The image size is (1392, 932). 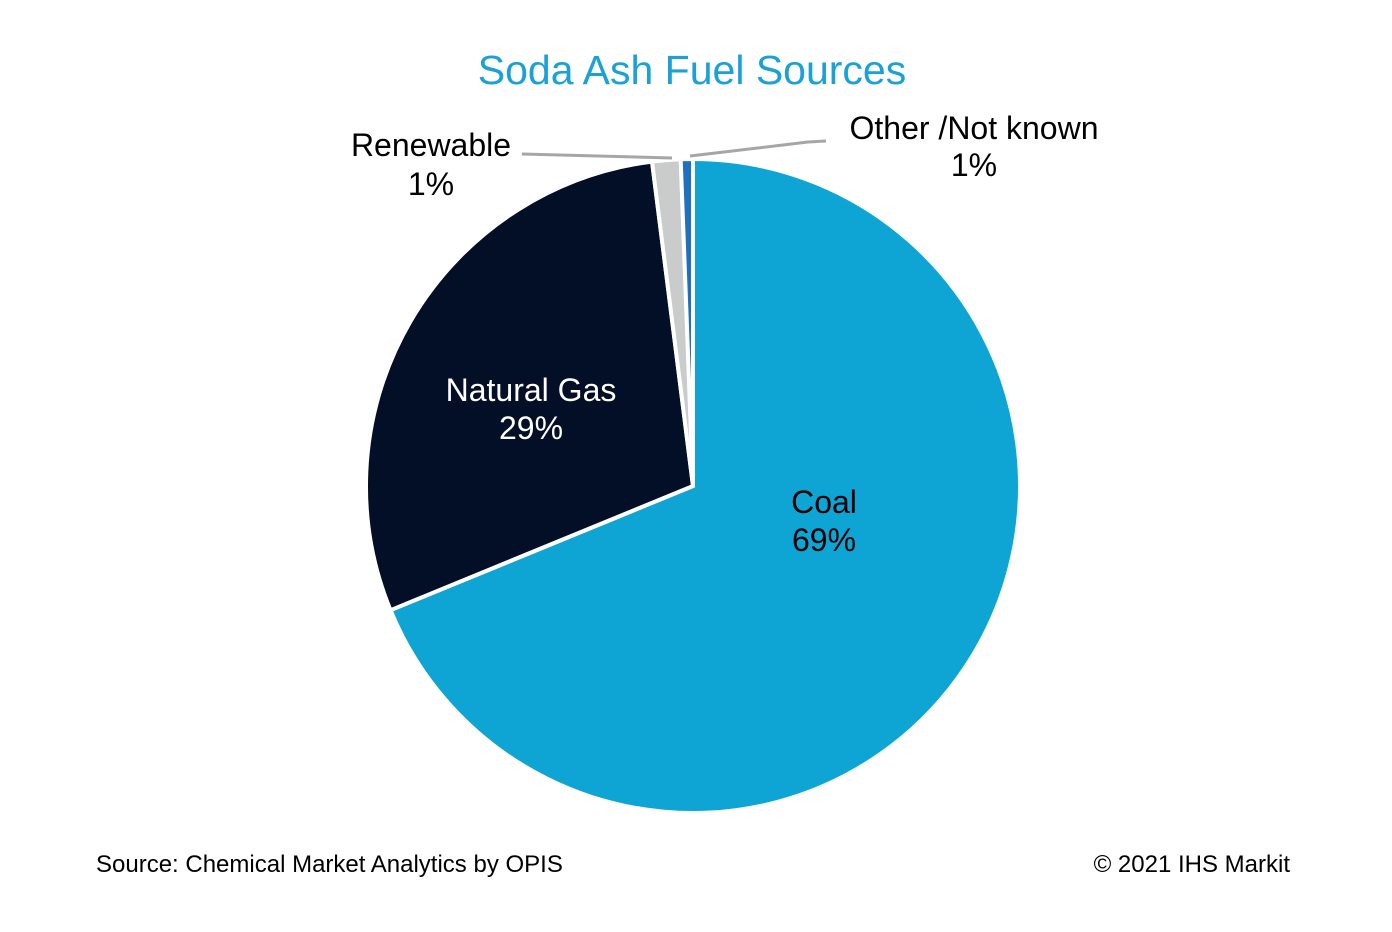 I want to click on pie-slice-natural-gas, so click(x=529, y=386).